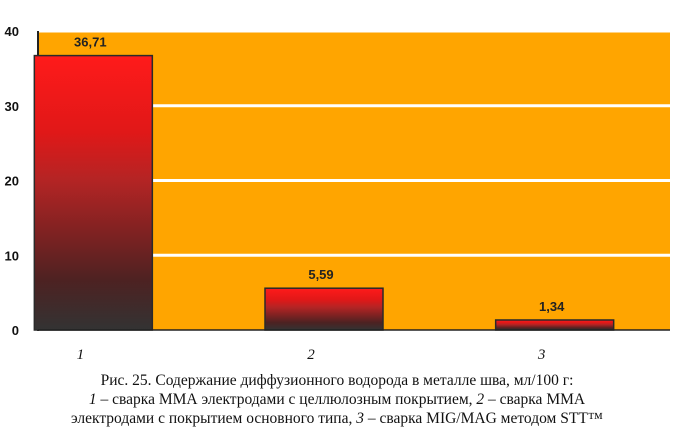 This screenshot has width=674, height=432. I want to click on y-tick-label: 20, so click(12, 181).